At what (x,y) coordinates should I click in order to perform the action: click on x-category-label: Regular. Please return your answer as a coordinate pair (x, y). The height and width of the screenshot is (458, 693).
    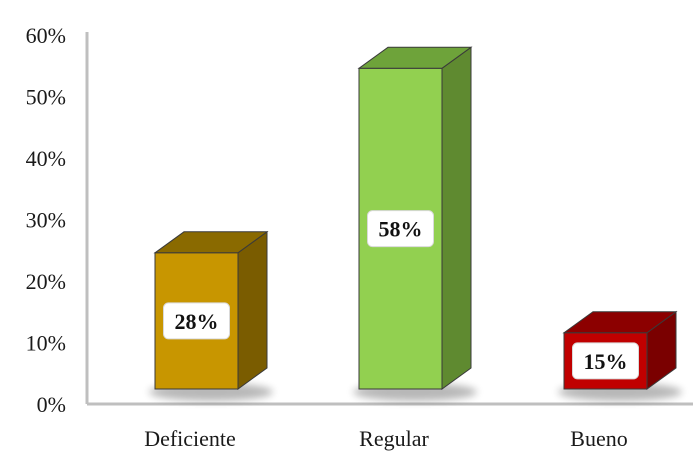
    Looking at the image, I should click on (394, 438).